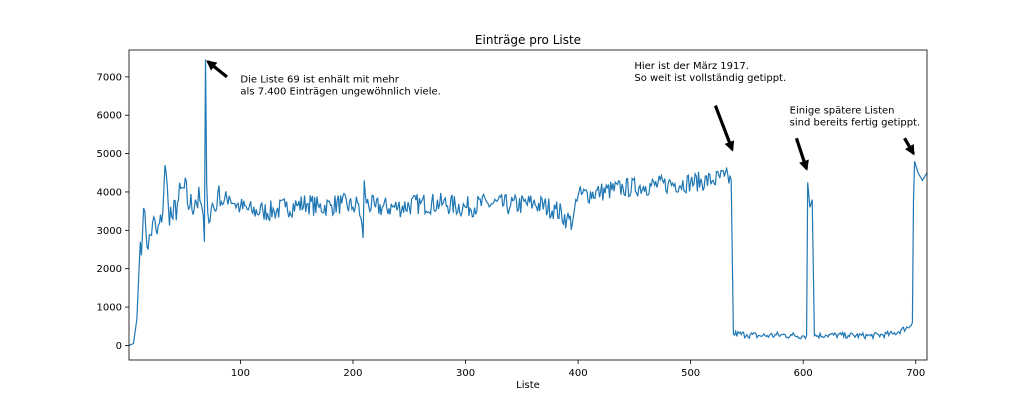 The width and height of the screenshot is (1030, 416). What do you see at coordinates (109, 308) in the screenshot?
I see `y-tick-label: 1000` at bounding box center [109, 308].